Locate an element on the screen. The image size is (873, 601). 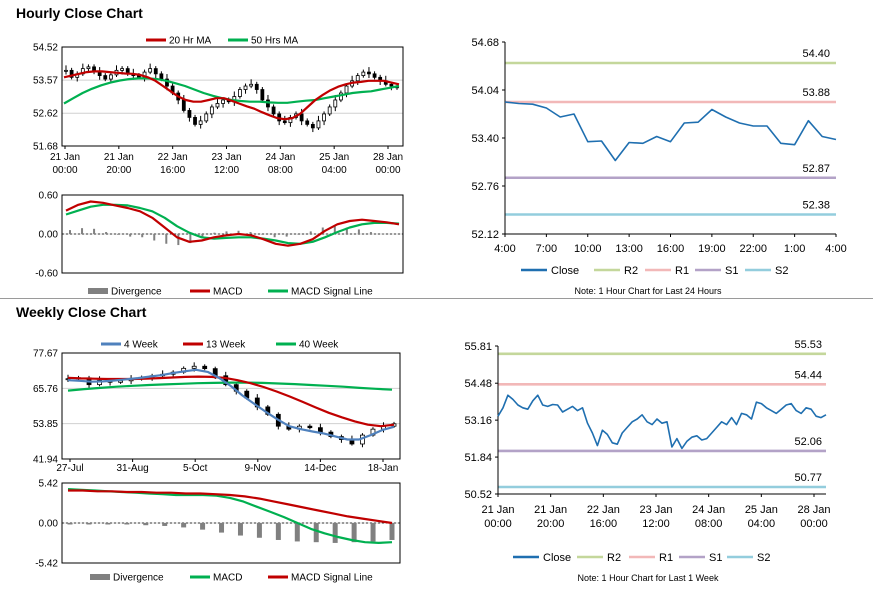
hourly-pivot-y-tick: 52.12 is located at coordinates (485, 235).